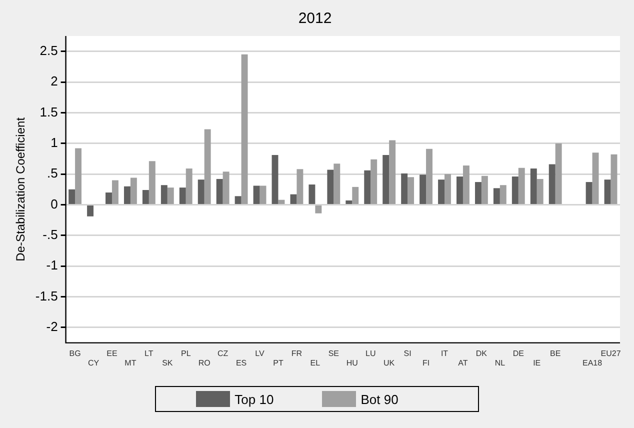  I want to click on x-tick-label: DE, so click(518, 353).